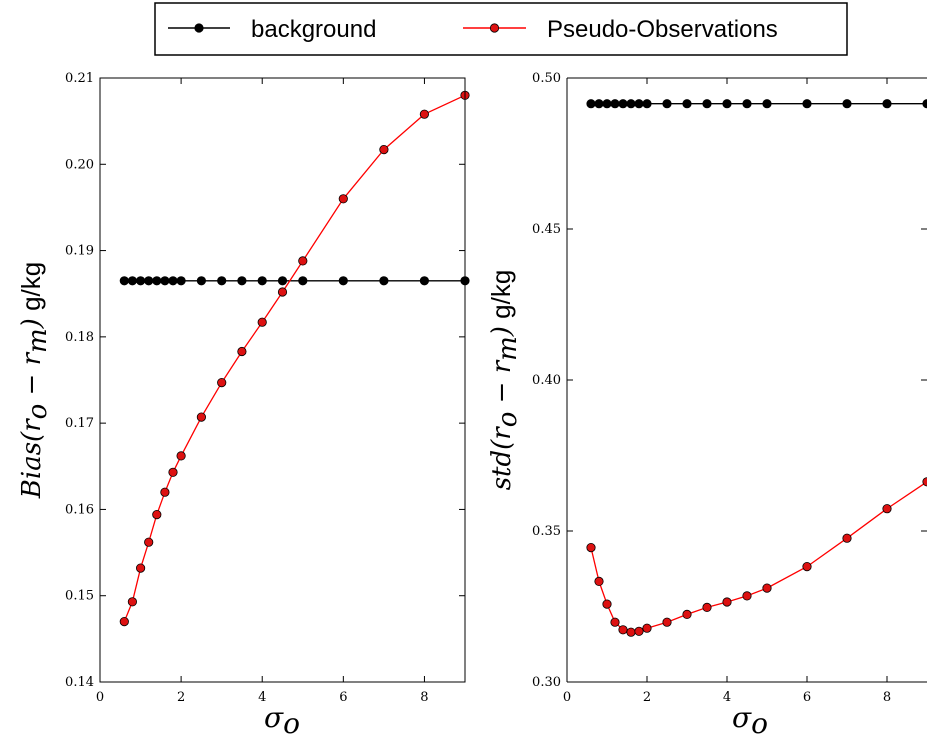 This screenshot has width=927, height=741. Describe the element at coordinates (100, 697) in the screenshot. I see `bias-xtick-label: 0` at that location.